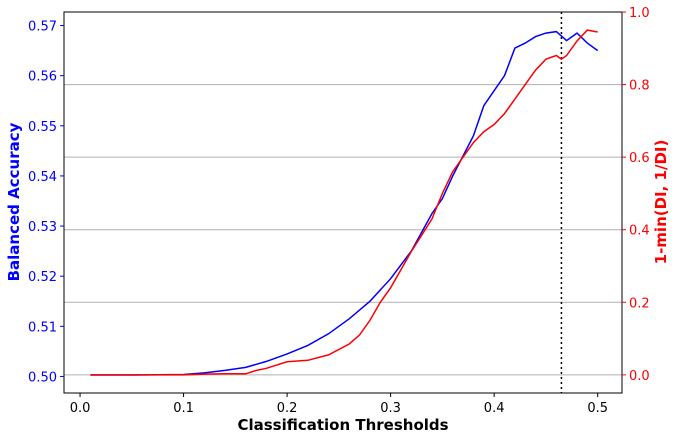 The width and height of the screenshot is (677, 439). What do you see at coordinates (597, 408) in the screenshot?
I see `x-tick-label-5: 0.5` at bounding box center [597, 408].